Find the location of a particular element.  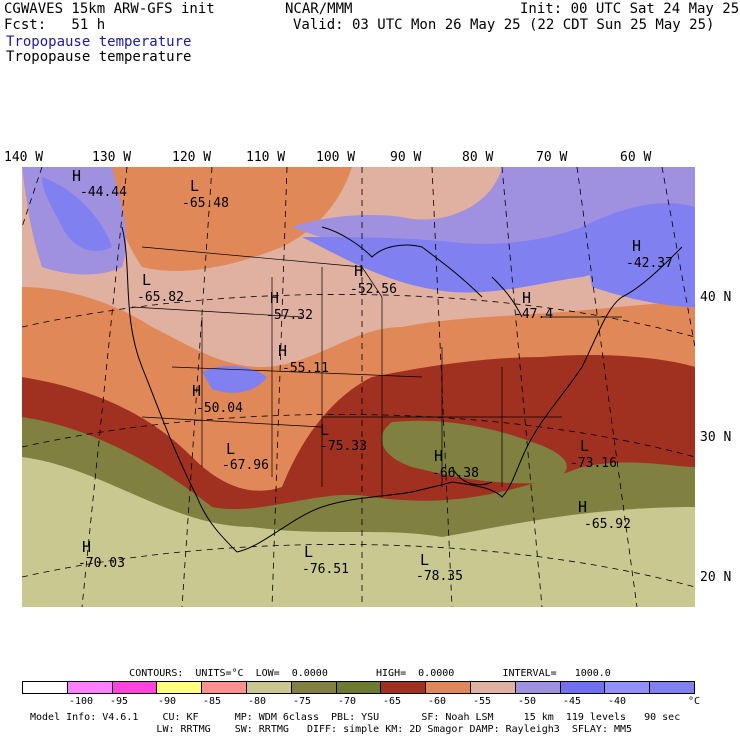

color-legend-bar is located at coordinates (358, 687).